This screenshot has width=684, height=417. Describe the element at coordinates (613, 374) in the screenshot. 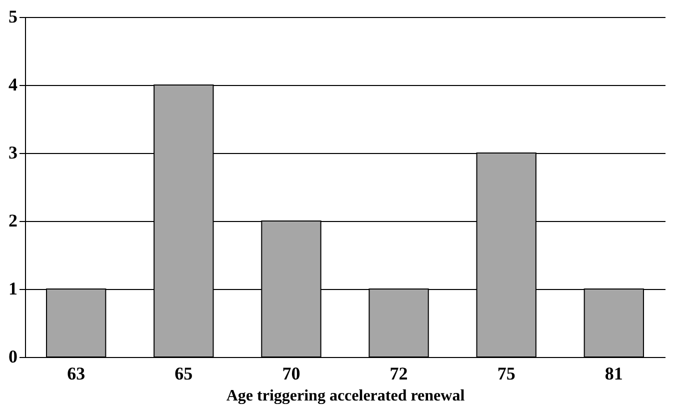

I see `x-tick-label: 81` at that location.